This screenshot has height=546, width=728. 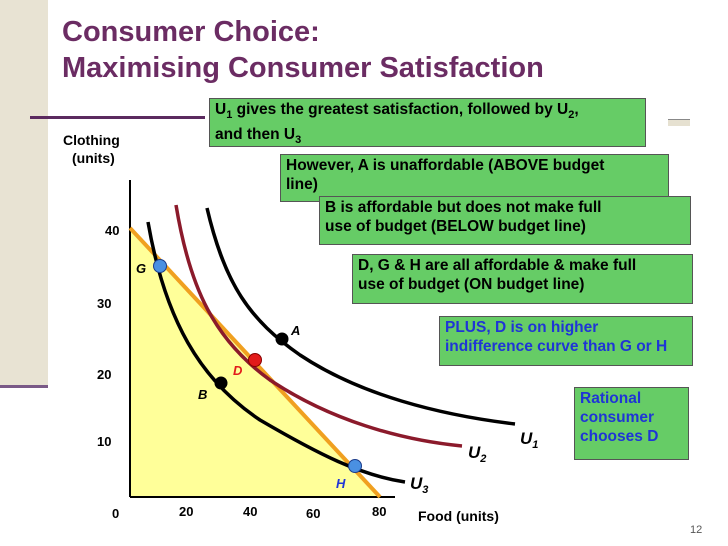 What do you see at coordinates (341, 483) in the screenshot?
I see `point-h-label: H` at bounding box center [341, 483].